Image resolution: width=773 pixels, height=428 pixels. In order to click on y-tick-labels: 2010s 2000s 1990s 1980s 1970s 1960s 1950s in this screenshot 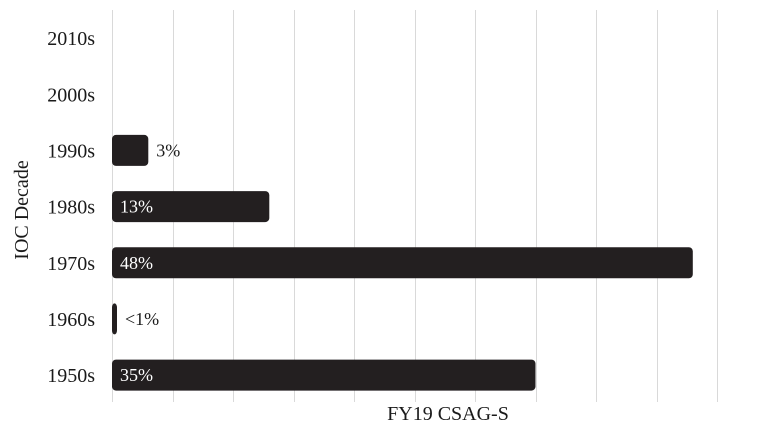, I will do `click(71, 207)`.